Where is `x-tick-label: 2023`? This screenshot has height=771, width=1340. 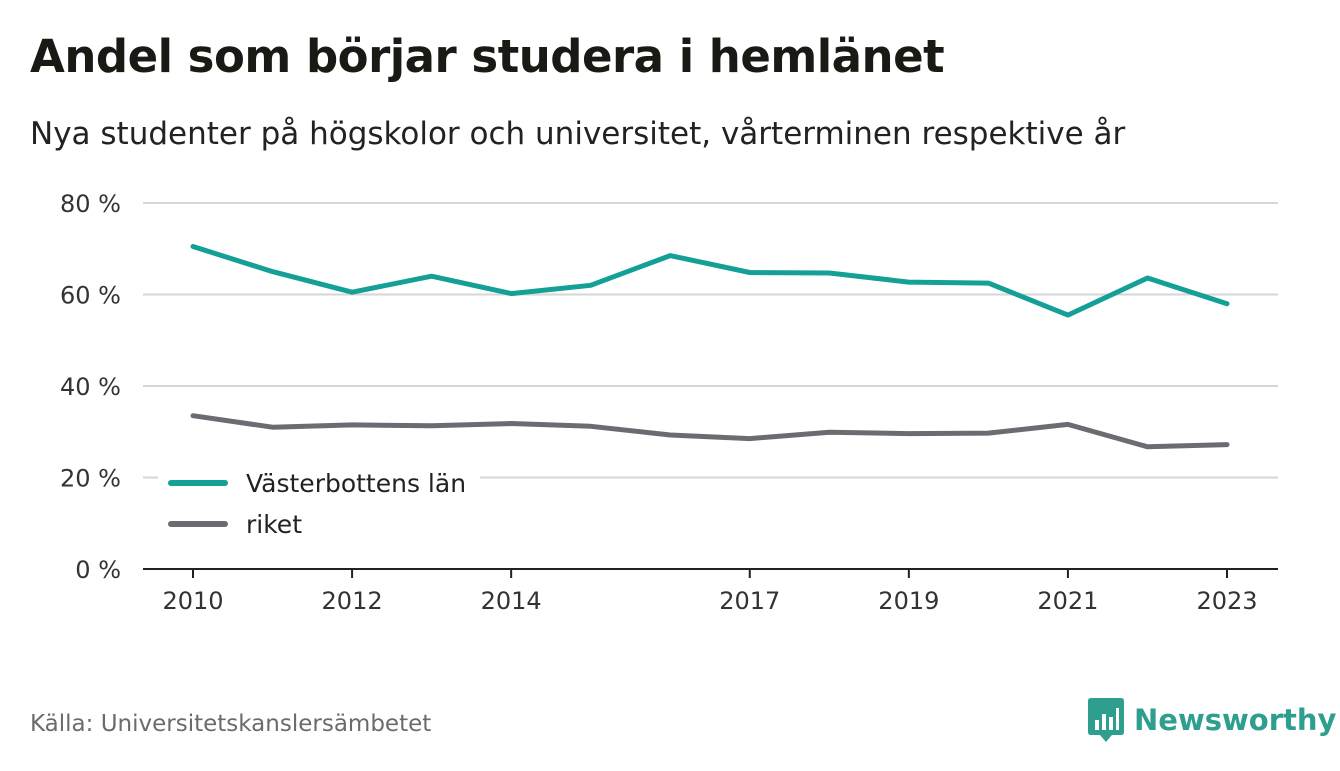 x-tick-label: 2023 is located at coordinates (1226, 601).